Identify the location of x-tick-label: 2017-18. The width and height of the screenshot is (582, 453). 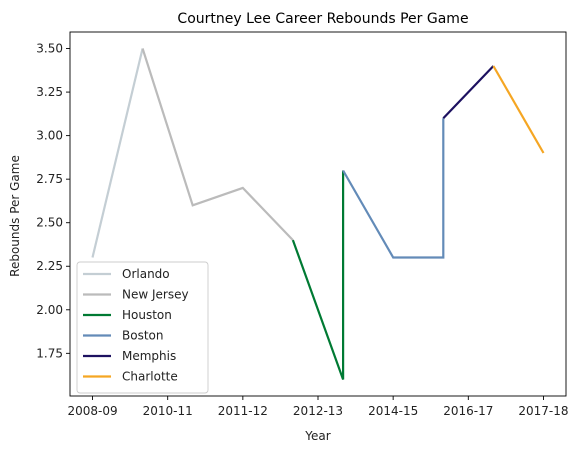
(543, 411).